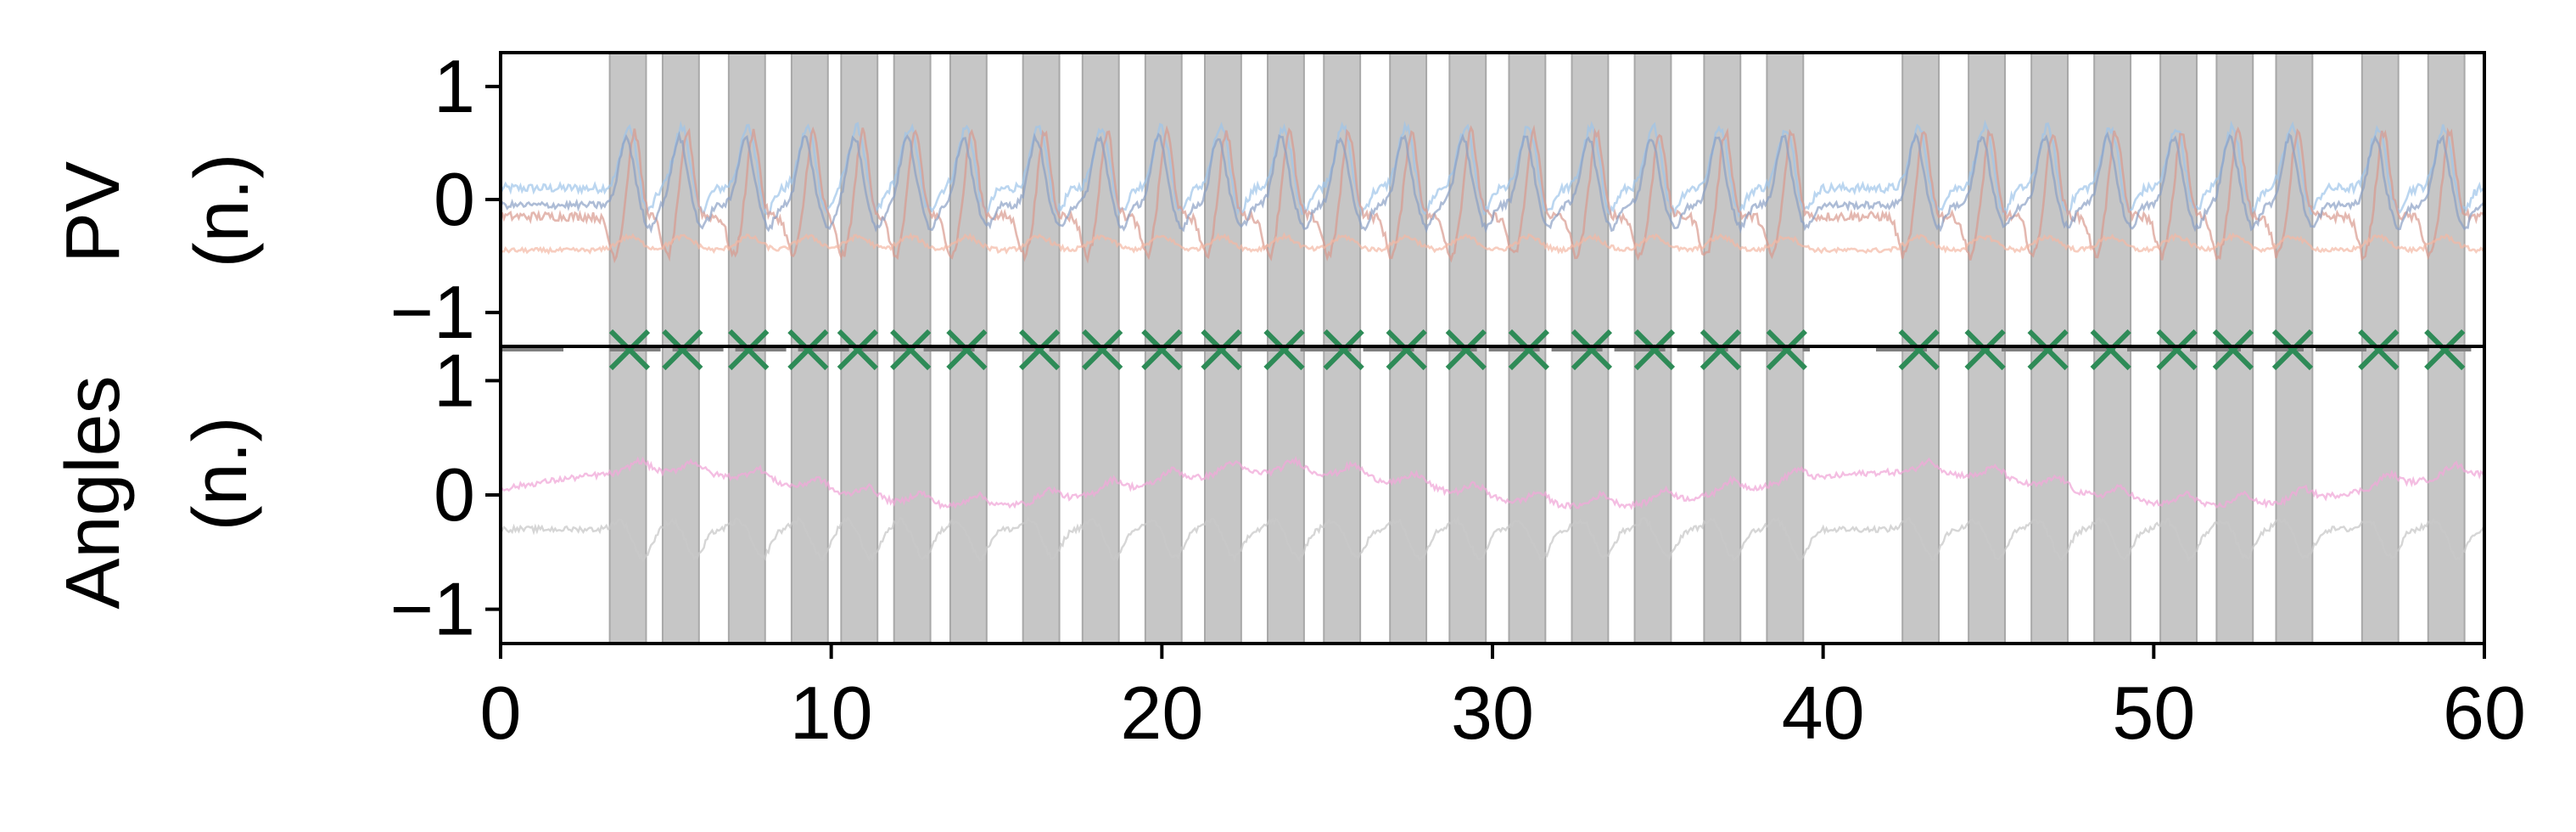 This screenshot has width=2576, height=832. I want to click on bottom-ylabel-line1: Angles, so click(93, 492).